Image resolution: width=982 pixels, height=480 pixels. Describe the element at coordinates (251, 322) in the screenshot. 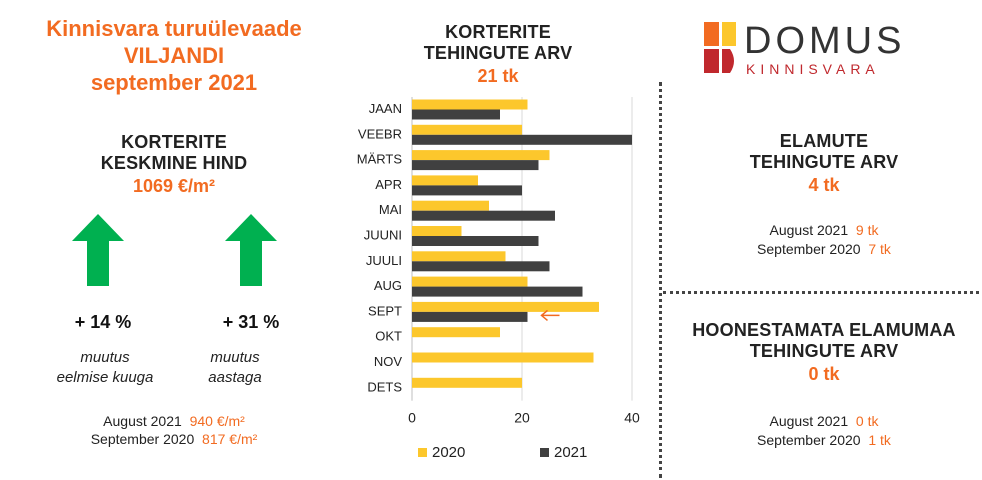

I see `change-year-pct: + 31 %` at that location.